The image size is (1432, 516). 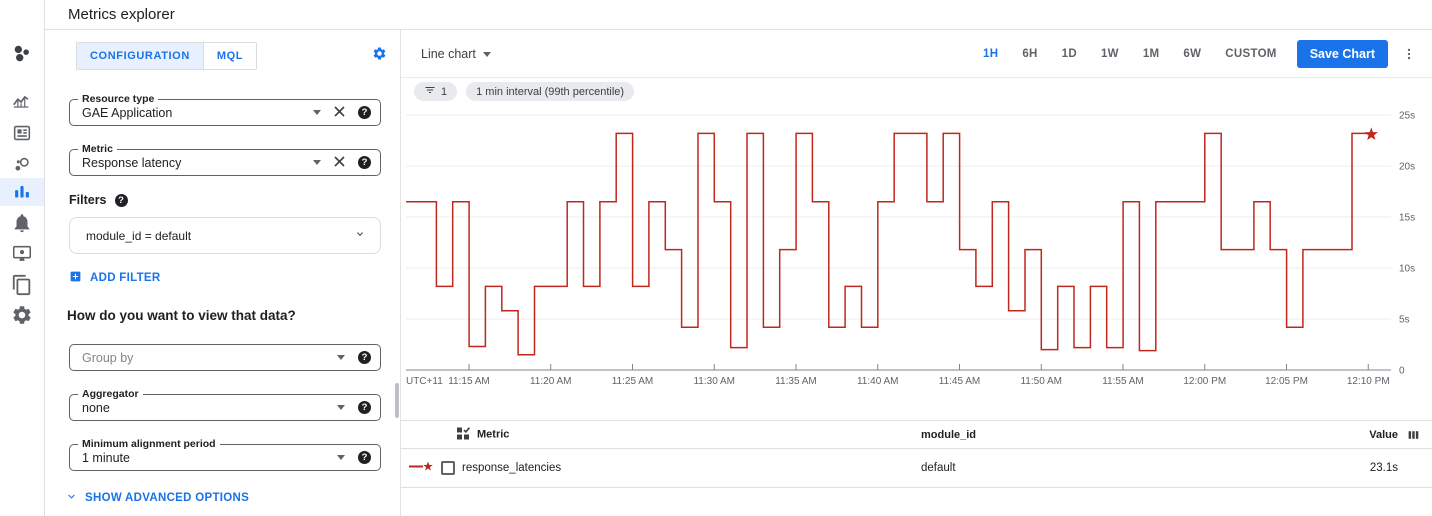 What do you see at coordinates (738, 29) in the screenshot?
I see `header-divider` at bounding box center [738, 29].